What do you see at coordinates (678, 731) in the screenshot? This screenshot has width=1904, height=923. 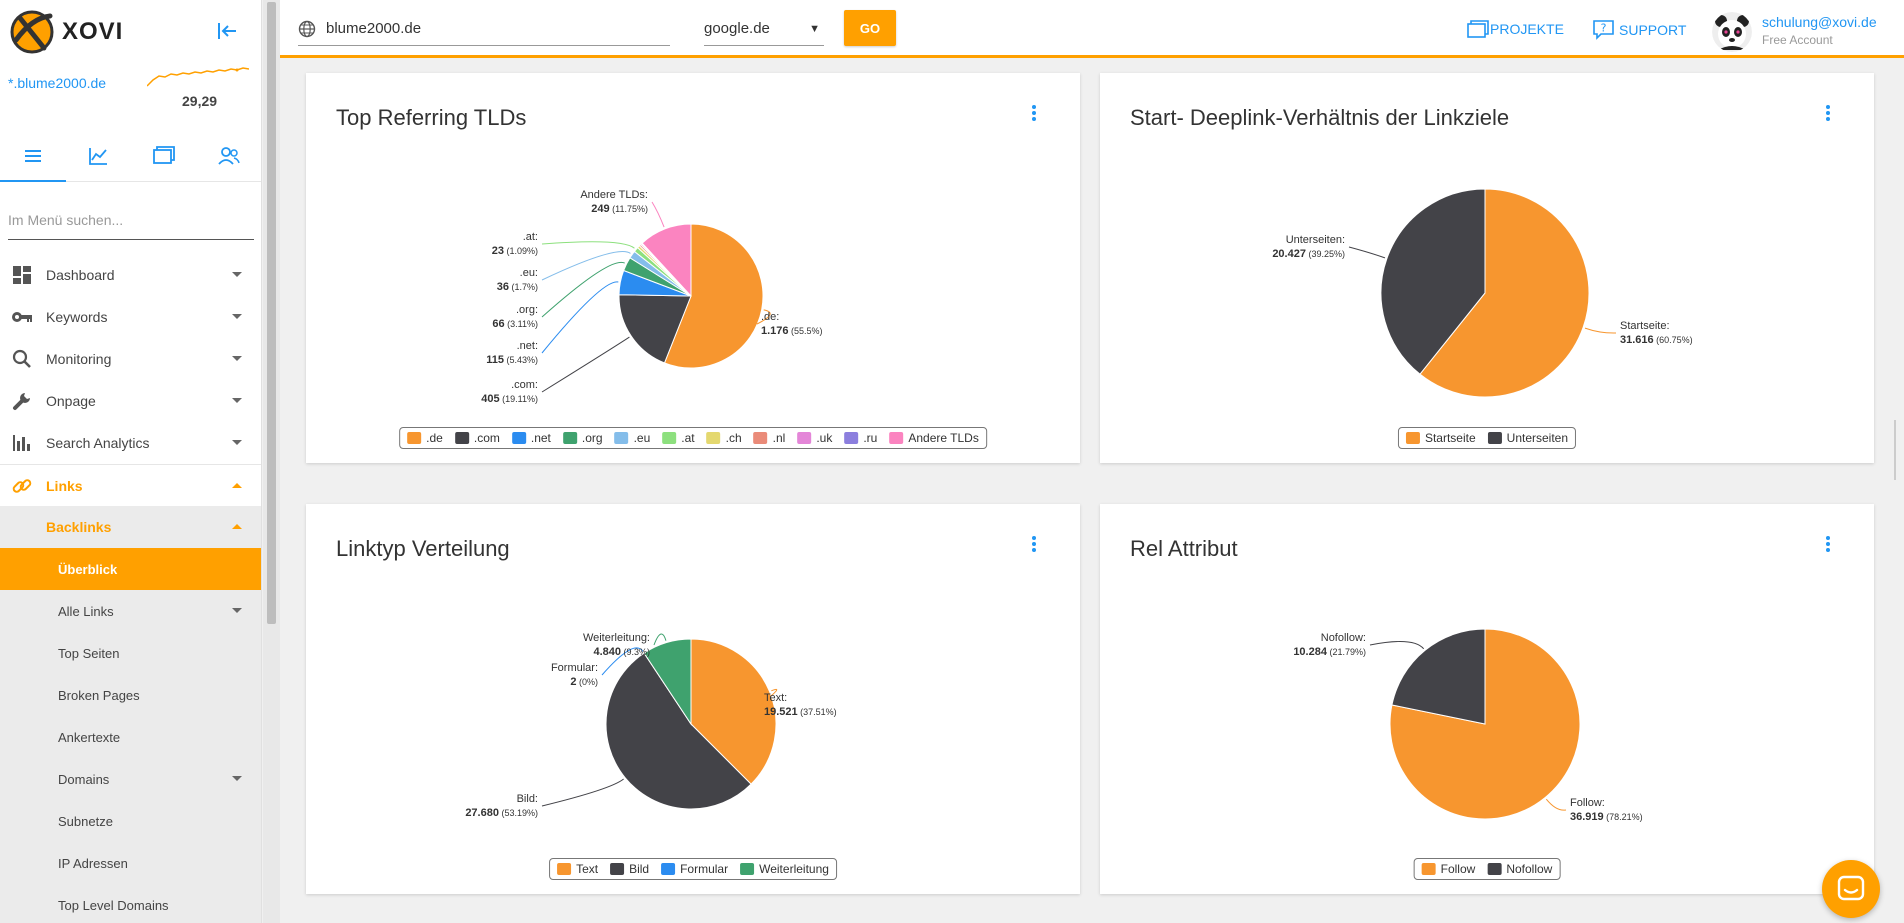 I see `pie-slice-bild` at bounding box center [678, 731].